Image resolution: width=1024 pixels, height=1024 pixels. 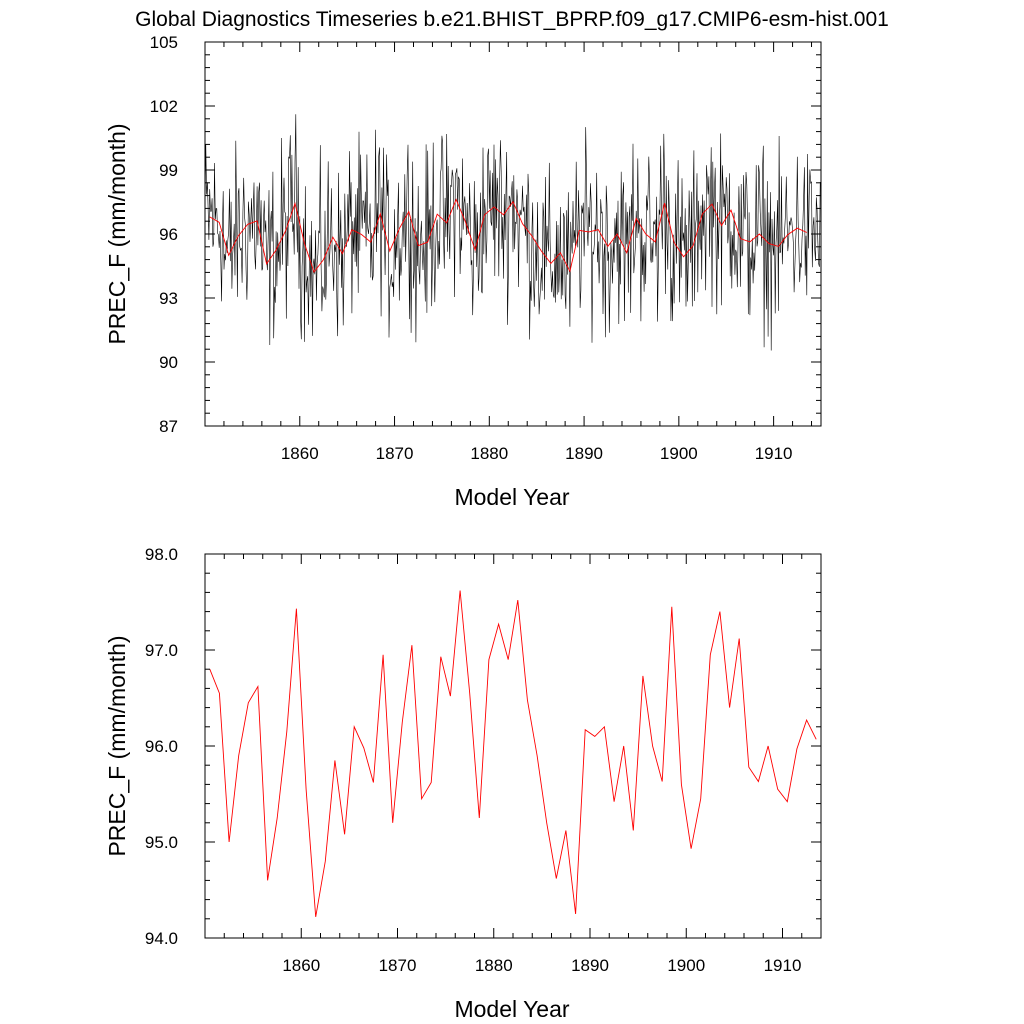 I want to click on y-tick-label: 102, so click(x=164, y=106).